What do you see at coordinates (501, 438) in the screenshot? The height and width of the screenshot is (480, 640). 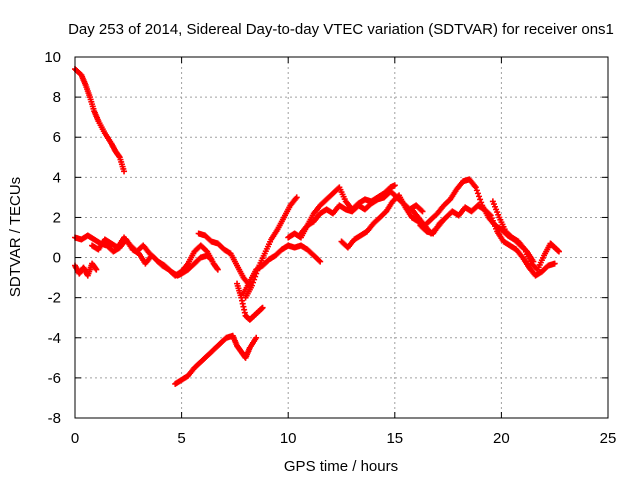 I see `x-tick-label: 20` at bounding box center [501, 438].